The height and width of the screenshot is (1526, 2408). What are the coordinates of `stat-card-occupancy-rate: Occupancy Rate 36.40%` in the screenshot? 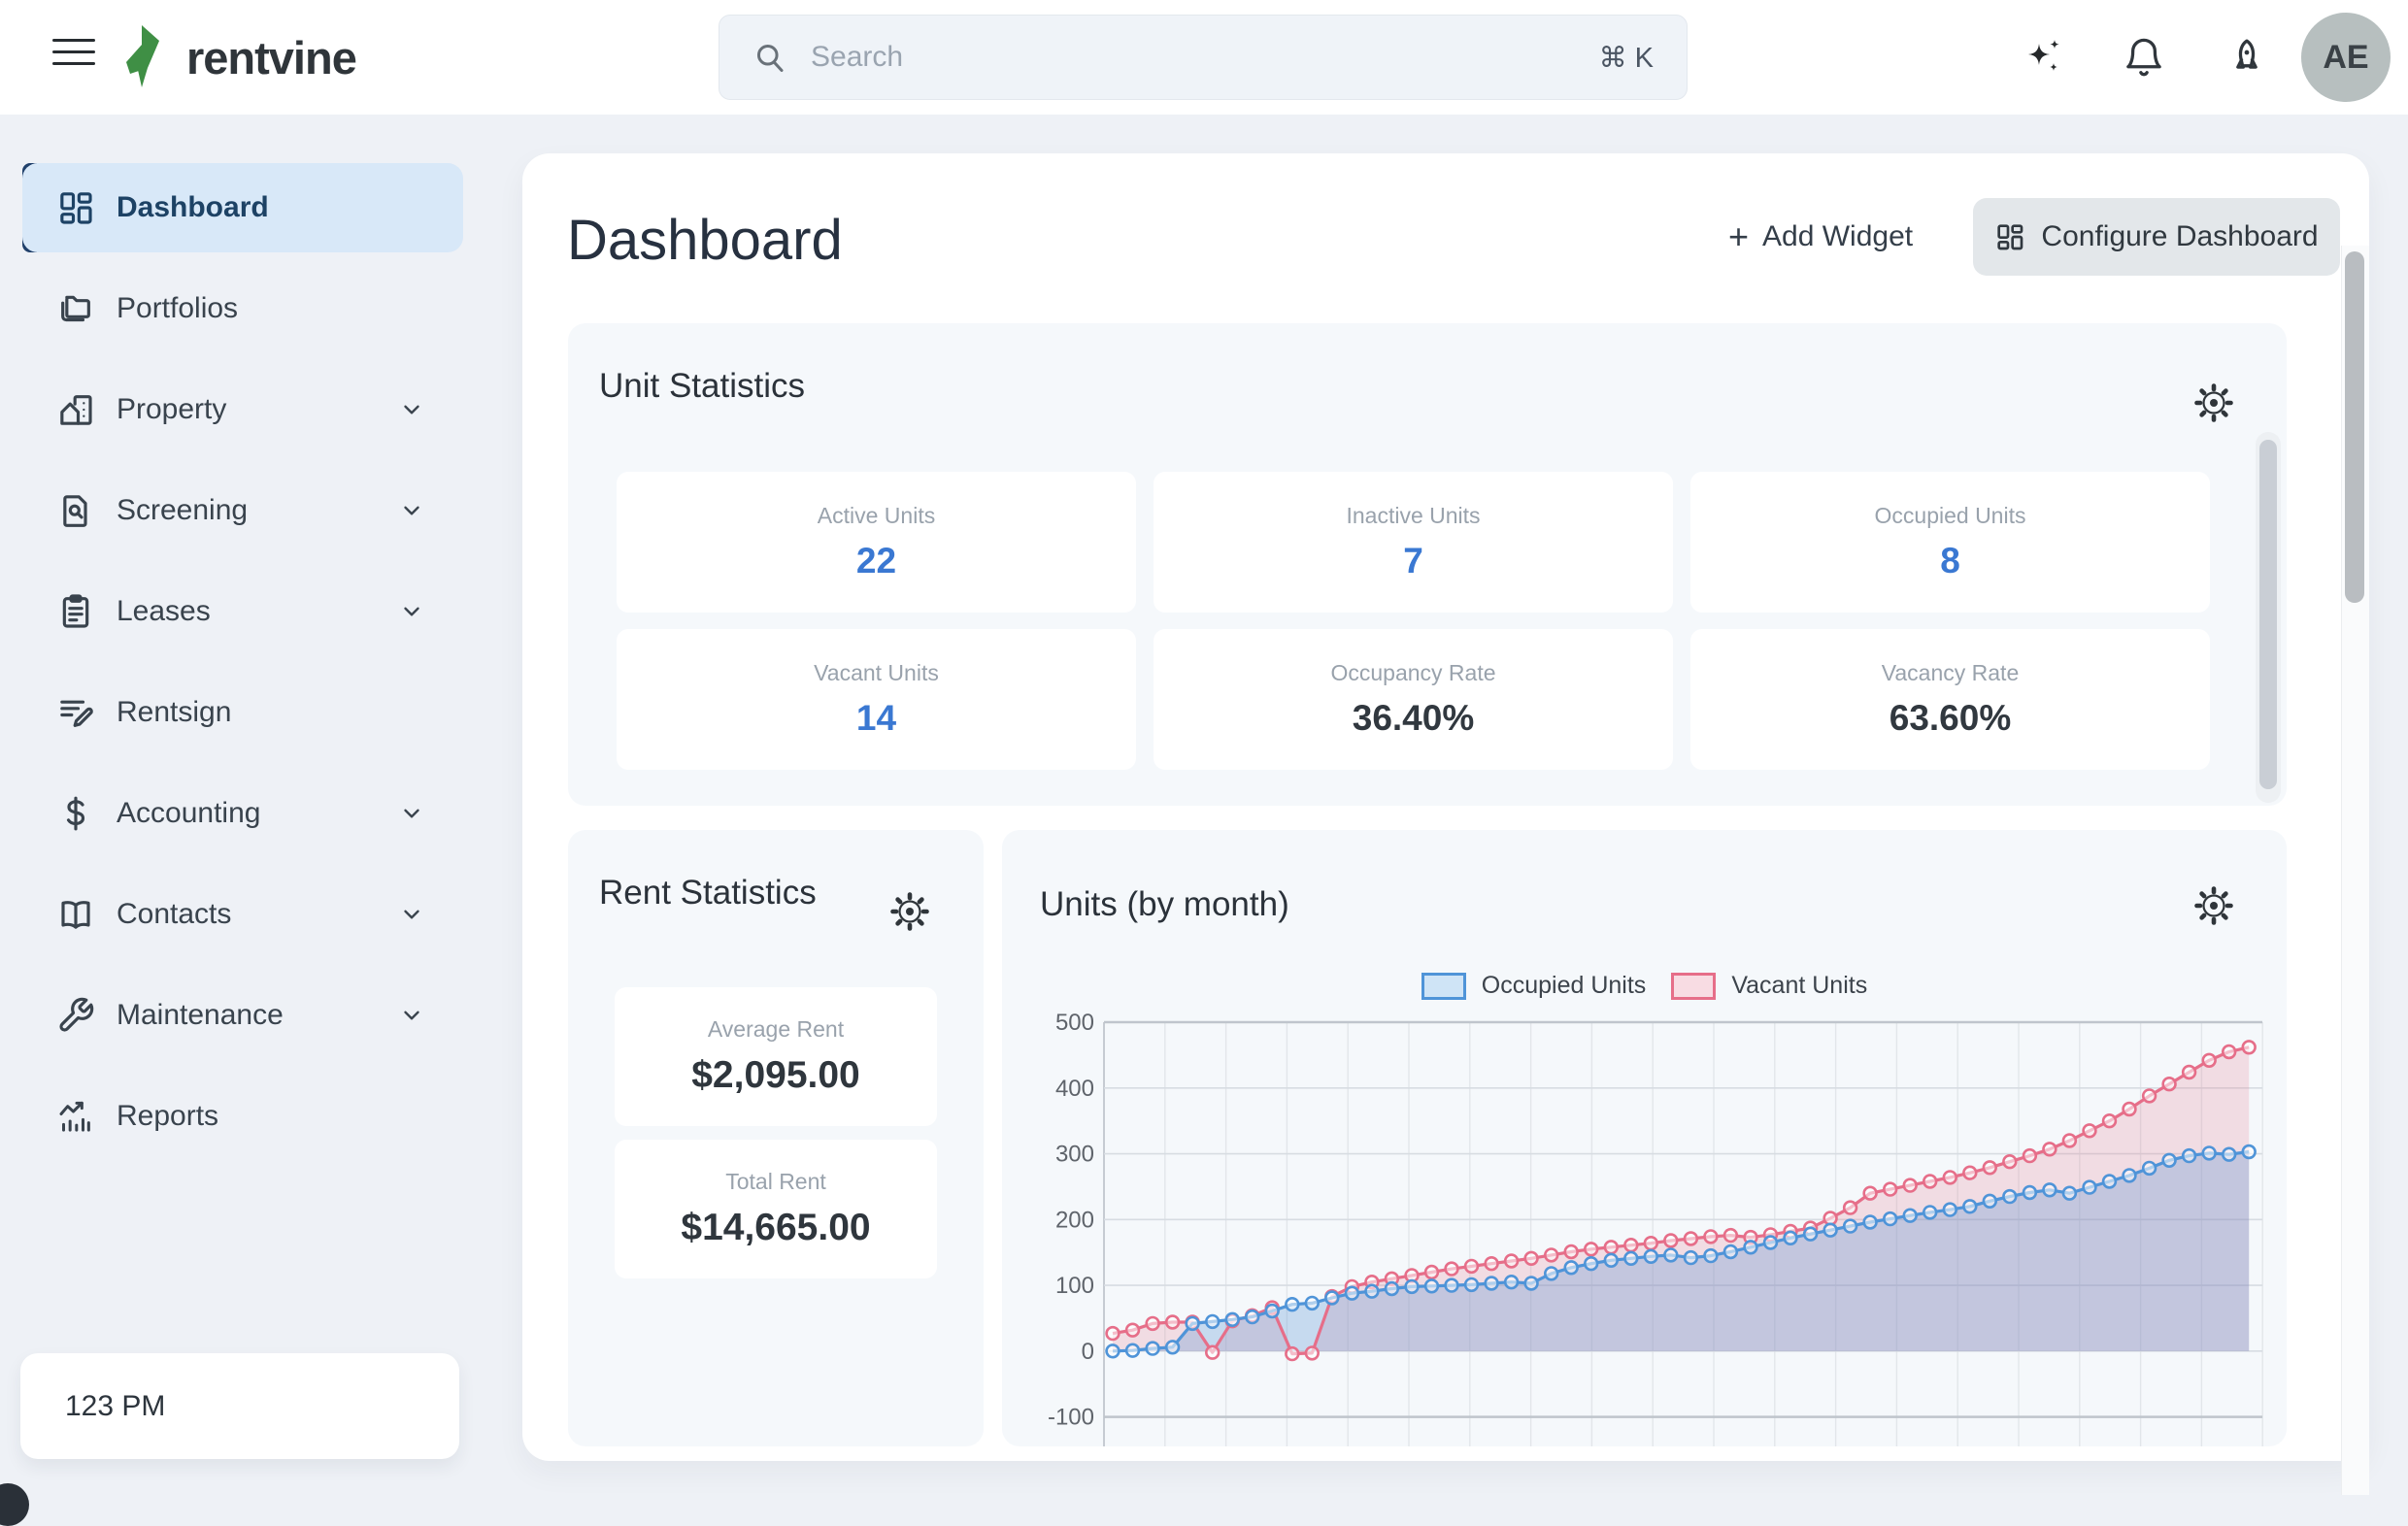 It's located at (1413, 700).